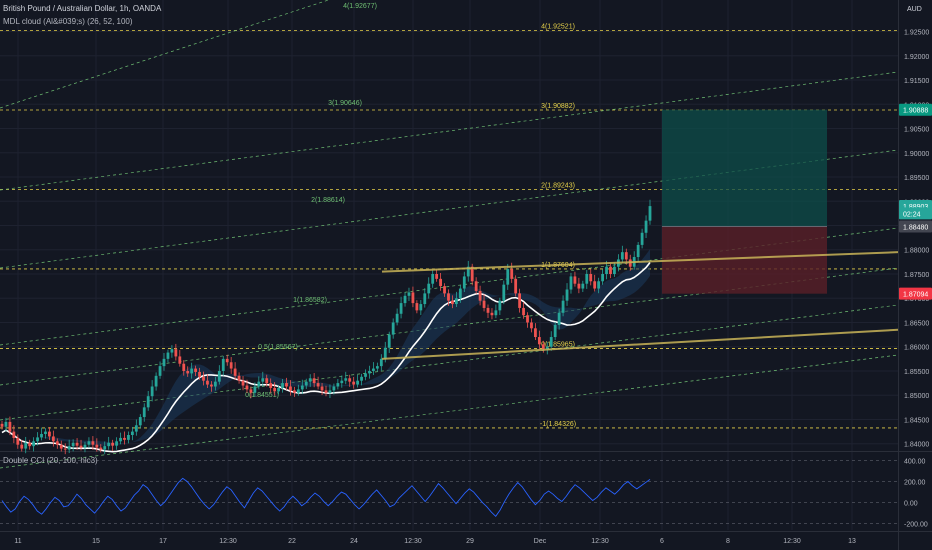 The image size is (932, 550). Describe the element at coordinates (354, 541) in the screenshot. I see `time-tick: 24` at that location.